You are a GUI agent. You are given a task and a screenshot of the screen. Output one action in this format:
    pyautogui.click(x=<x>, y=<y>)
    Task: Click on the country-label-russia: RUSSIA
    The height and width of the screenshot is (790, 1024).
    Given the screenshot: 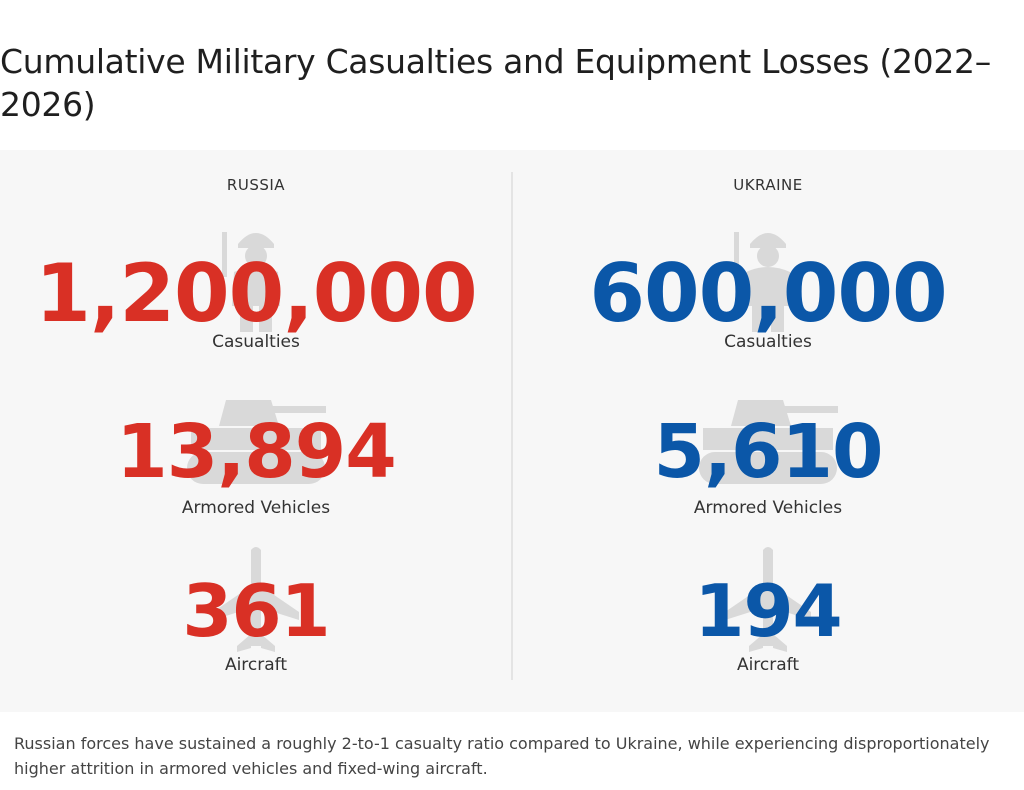 What is the action you would take?
    pyautogui.click(x=256, y=185)
    